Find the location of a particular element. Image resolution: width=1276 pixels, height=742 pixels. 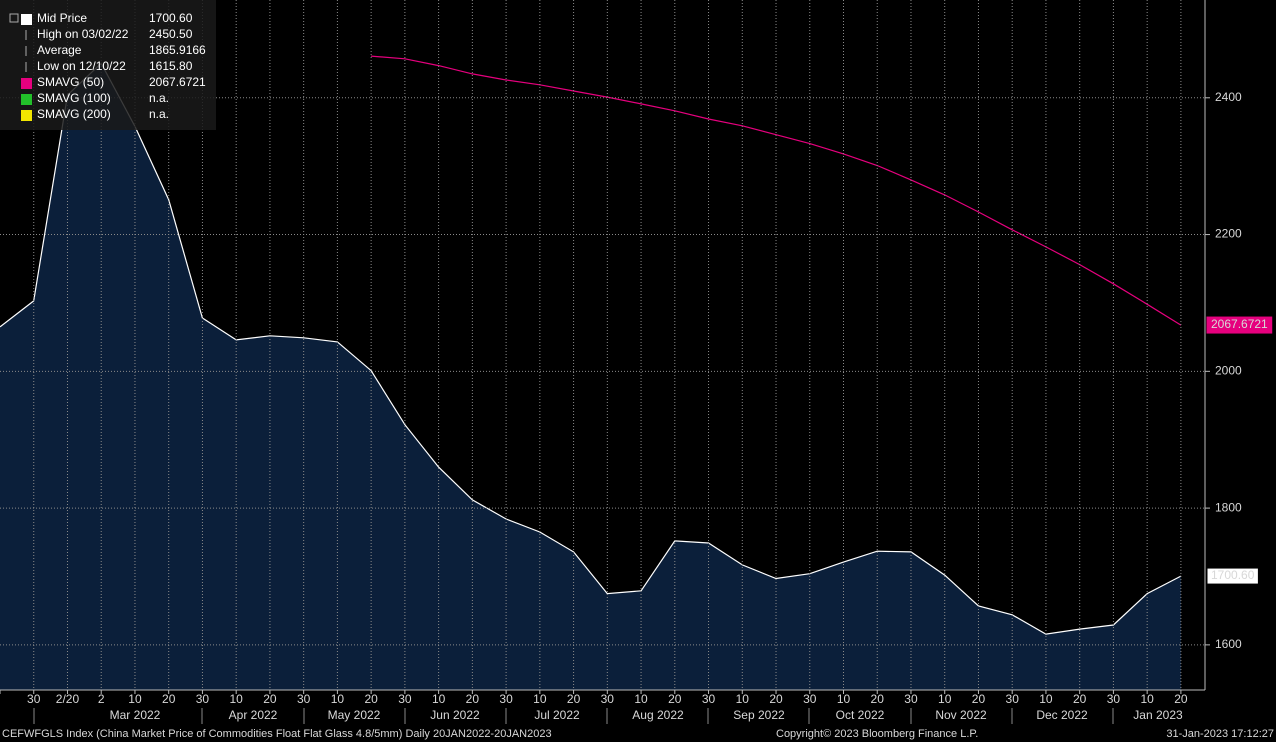

last-value-label: 1700.60 is located at coordinates (1233, 575).